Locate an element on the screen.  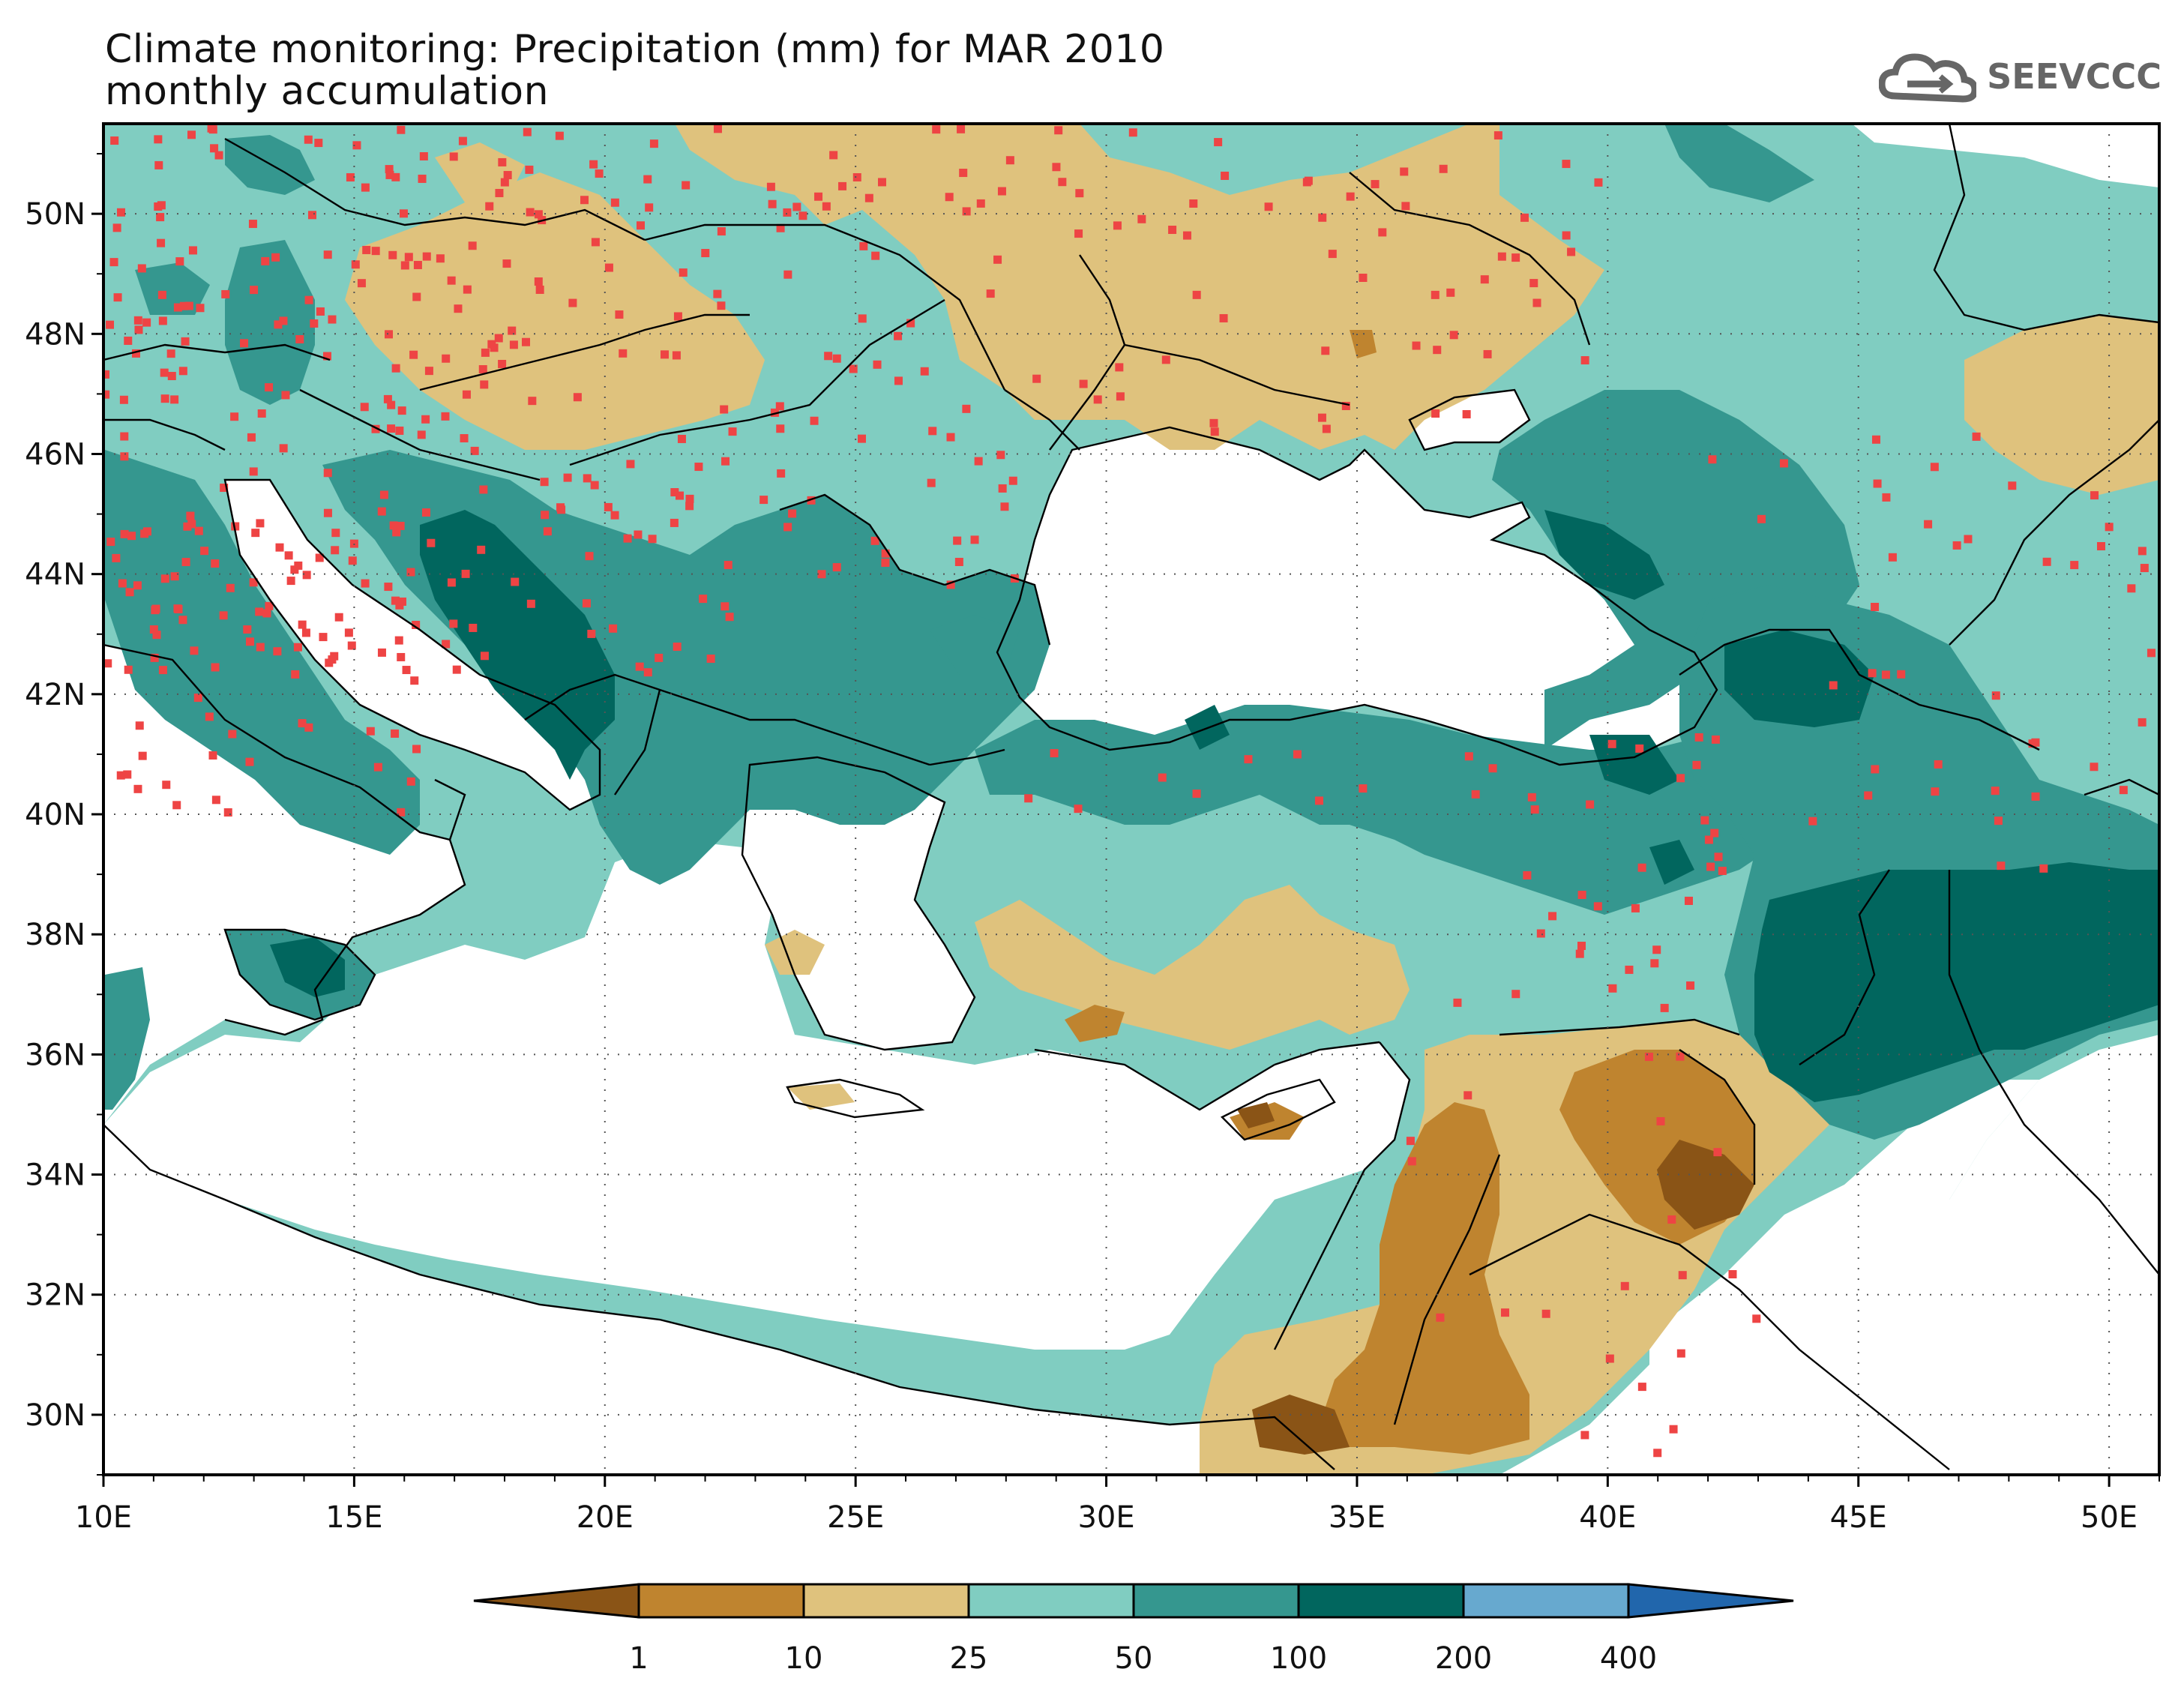
field-50-100-russia-south is located at coordinates (1675, 570).